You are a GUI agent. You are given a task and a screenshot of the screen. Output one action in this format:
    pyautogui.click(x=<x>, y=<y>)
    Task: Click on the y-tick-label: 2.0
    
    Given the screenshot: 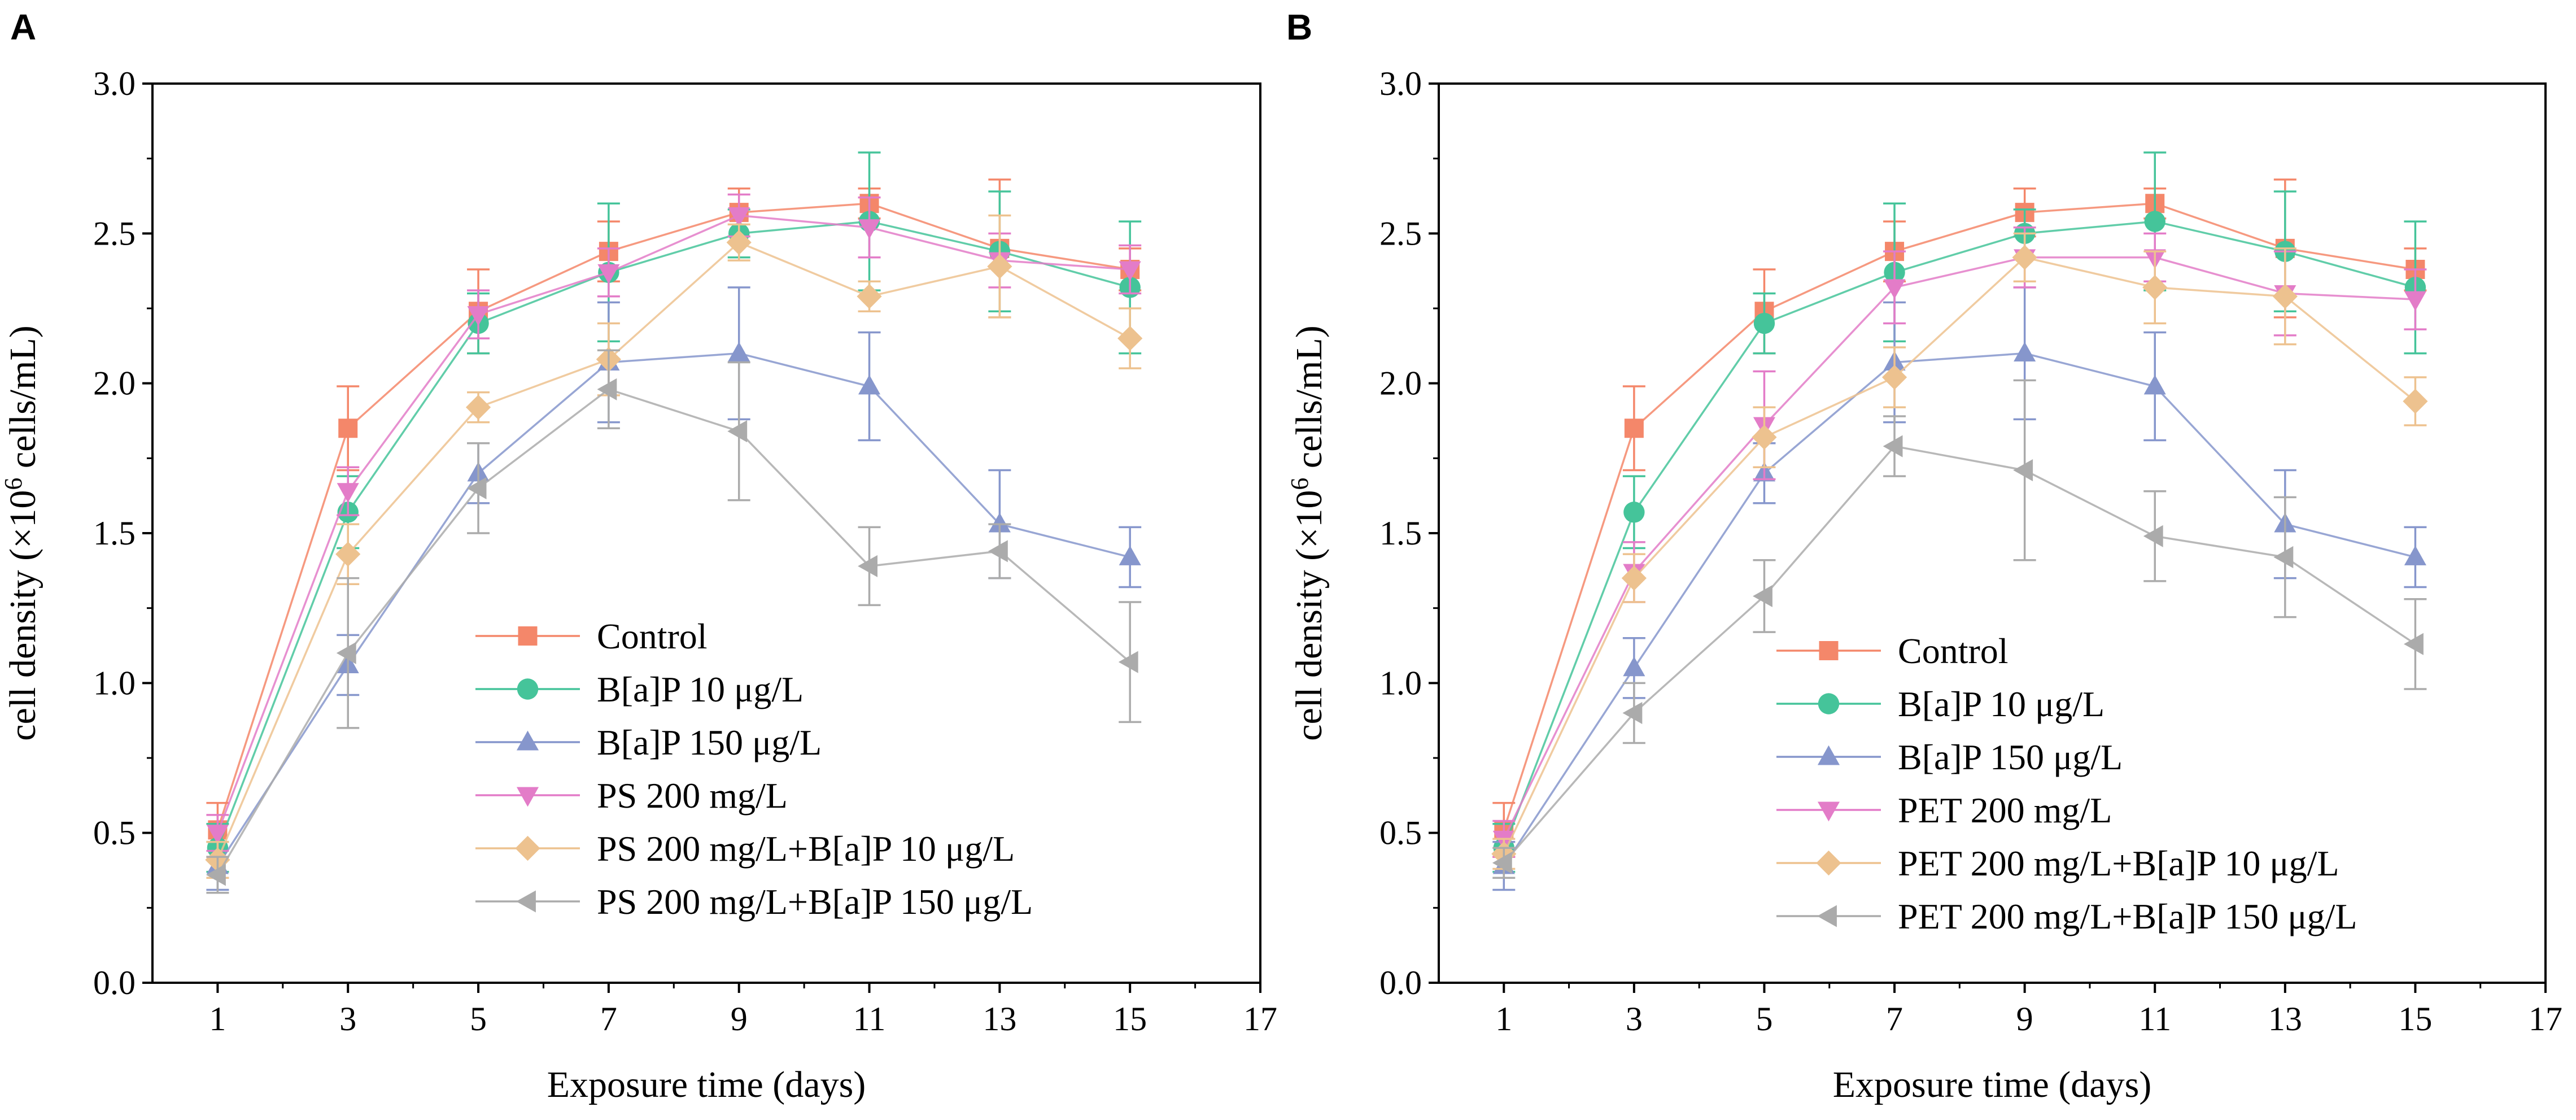 What is the action you would take?
    pyautogui.click(x=115, y=383)
    